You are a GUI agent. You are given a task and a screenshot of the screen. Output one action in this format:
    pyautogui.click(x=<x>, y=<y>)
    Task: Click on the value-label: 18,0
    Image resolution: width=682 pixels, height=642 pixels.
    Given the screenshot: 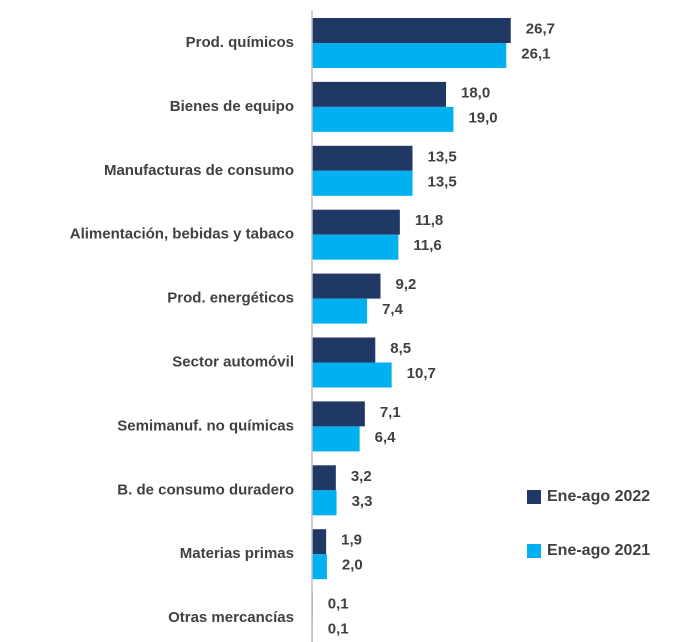 What is the action you would take?
    pyautogui.click(x=475, y=92)
    